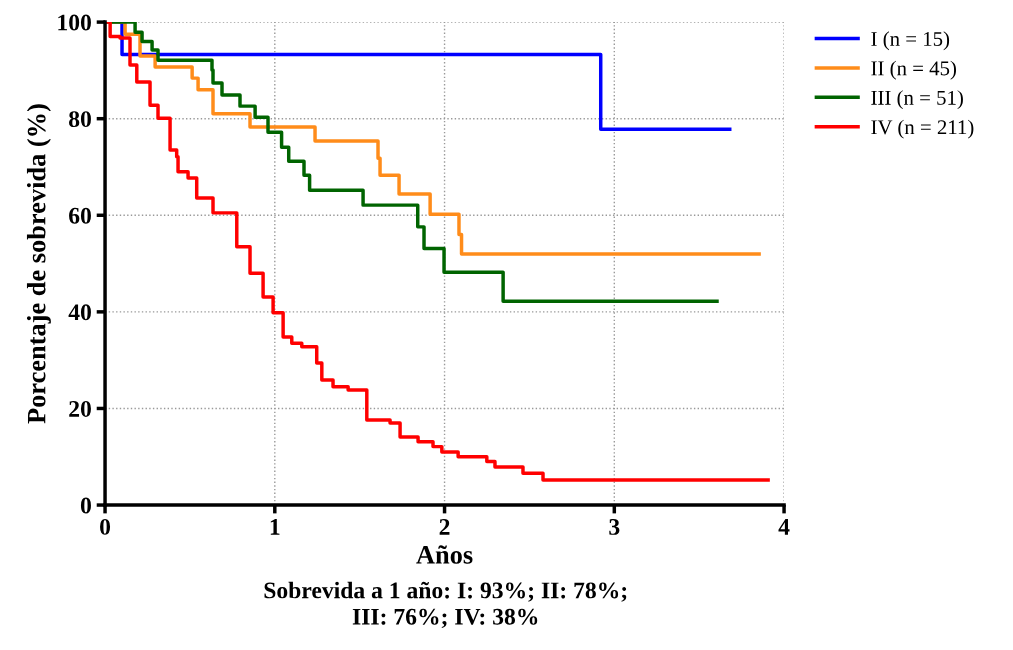  I want to click on x-tick-label: 4, so click(784, 527).